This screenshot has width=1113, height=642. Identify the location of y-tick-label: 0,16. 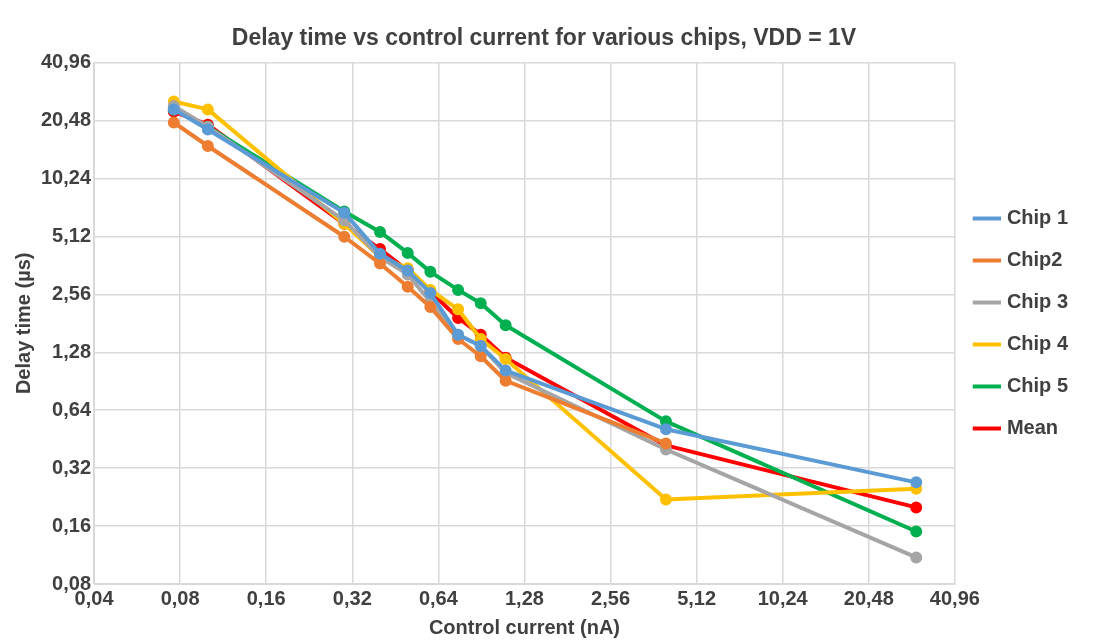
(72, 524).